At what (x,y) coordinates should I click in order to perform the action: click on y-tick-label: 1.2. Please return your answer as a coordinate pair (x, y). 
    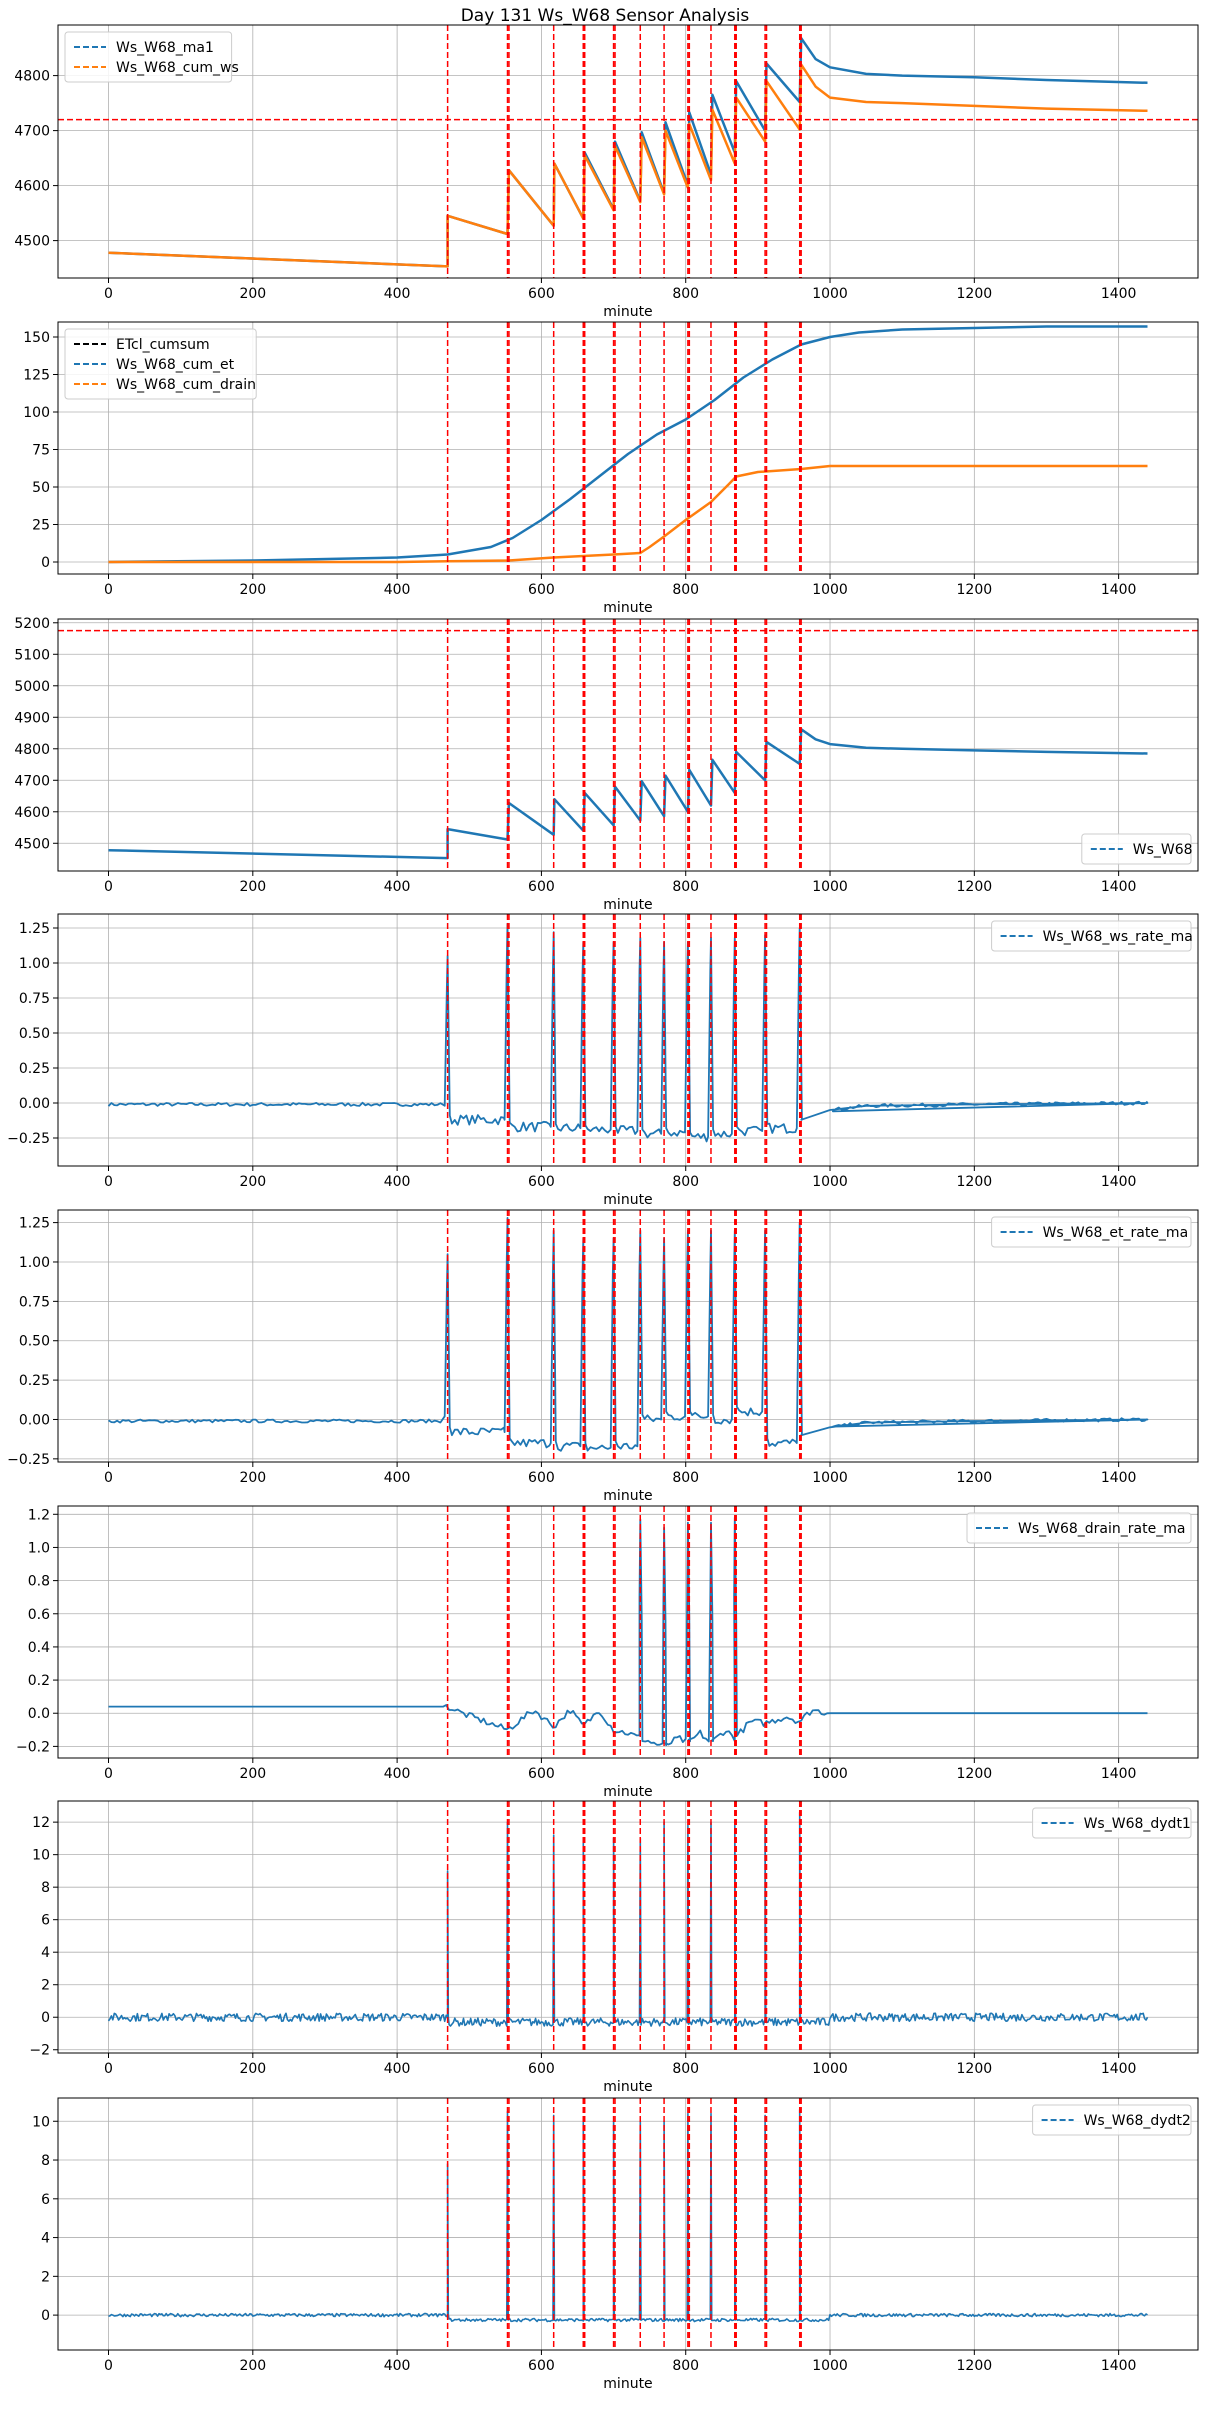
    Looking at the image, I should click on (39, 1515).